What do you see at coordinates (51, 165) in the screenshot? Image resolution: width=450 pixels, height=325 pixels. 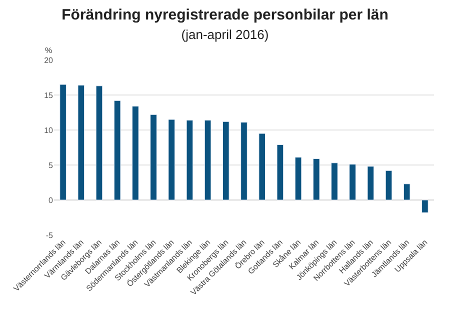 I see `y-tick-label: 5` at bounding box center [51, 165].